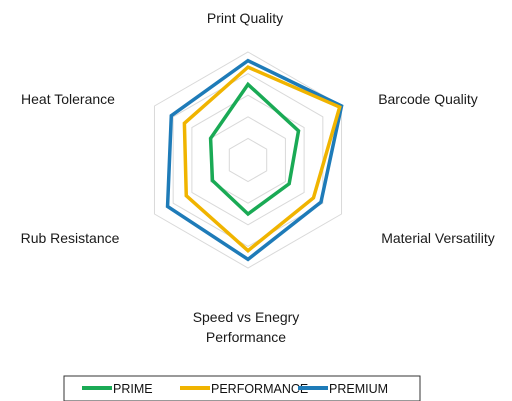  Describe the element at coordinates (133, 389) in the screenshot. I see `legend-label-prime: PRIME` at that location.